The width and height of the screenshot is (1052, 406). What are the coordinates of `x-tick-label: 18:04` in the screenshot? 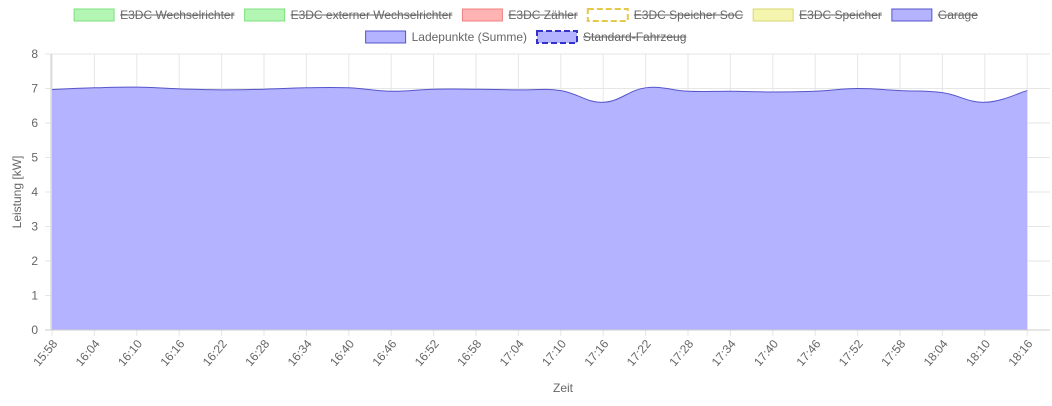 It's located at (936, 353).